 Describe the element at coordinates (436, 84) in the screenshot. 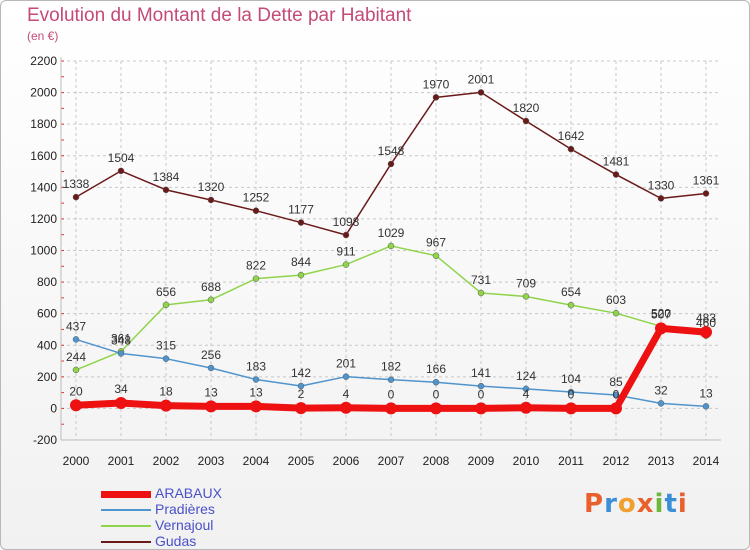

I see `data-label-gudas: 1970` at that location.